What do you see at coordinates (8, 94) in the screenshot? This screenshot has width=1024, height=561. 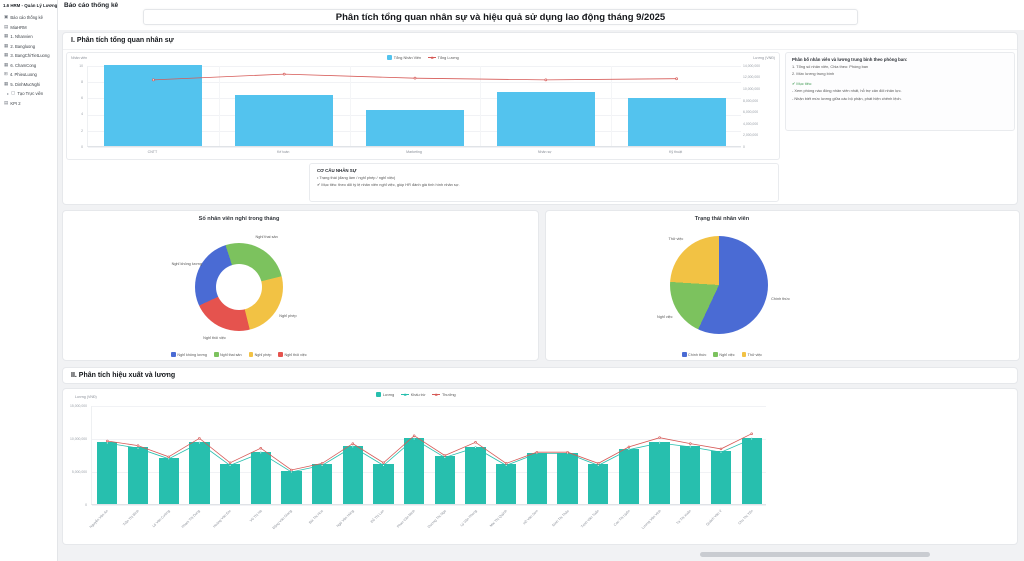 I see `chevron-right-icon: ▸` at bounding box center [8, 94].